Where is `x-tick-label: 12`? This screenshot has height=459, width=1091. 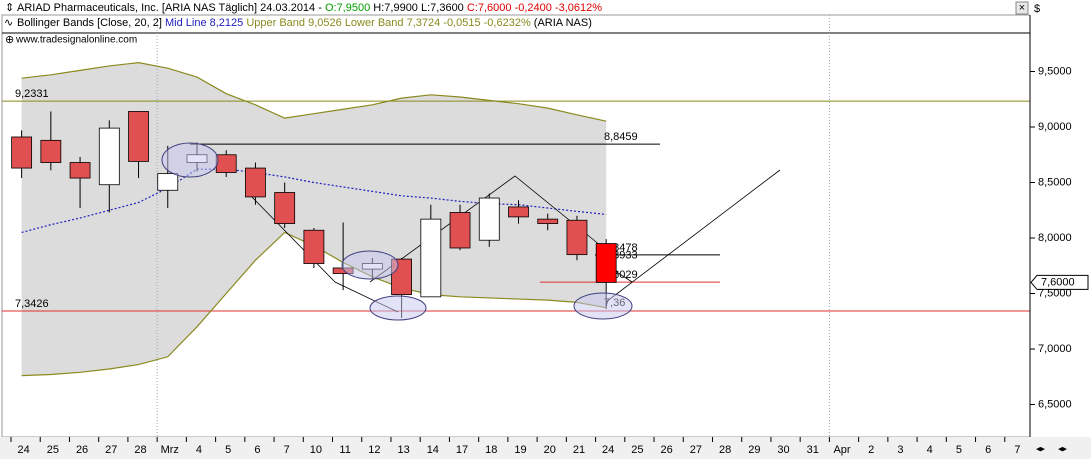
x-tick-label: 12 is located at coordinates (374, 450).